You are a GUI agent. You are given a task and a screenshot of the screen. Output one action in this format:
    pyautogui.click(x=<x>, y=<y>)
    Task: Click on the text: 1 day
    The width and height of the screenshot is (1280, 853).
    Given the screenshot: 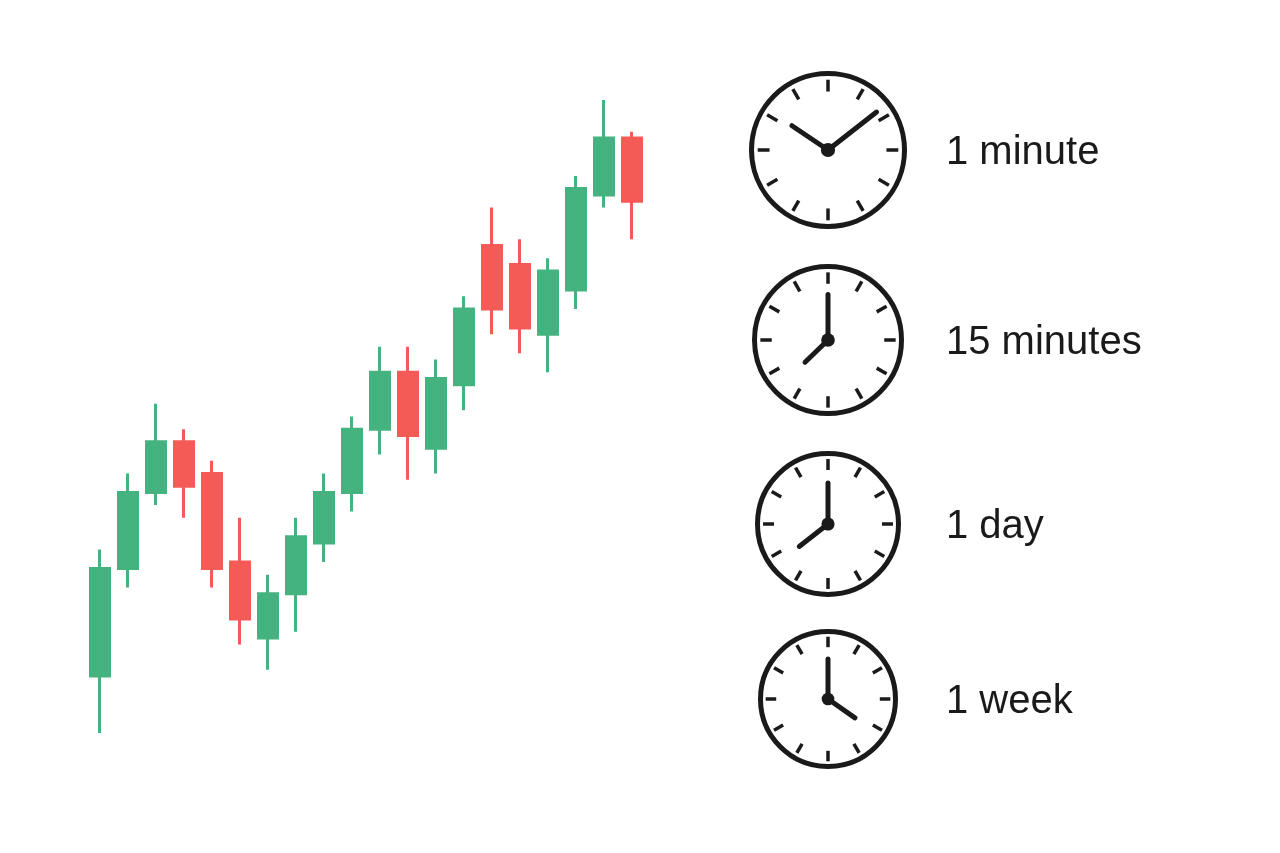 What is the action you would take?
    pyautogui.click(x=995, y=524)
    